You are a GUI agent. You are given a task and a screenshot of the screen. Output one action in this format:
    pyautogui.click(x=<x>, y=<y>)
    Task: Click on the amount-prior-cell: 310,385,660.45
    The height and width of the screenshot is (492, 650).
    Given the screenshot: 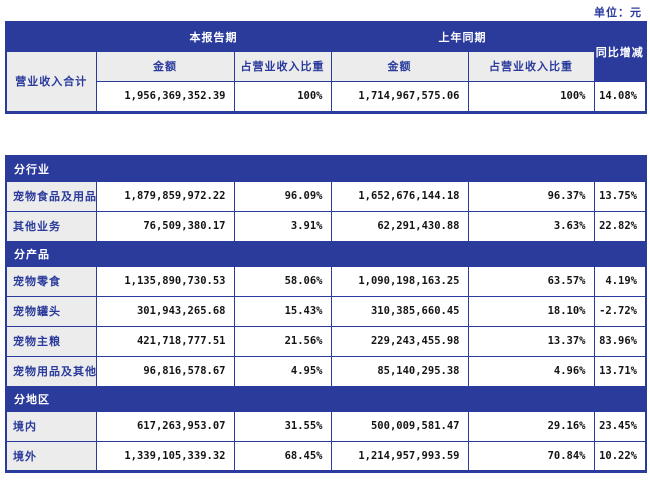 What is the action you would take?
    pyautogui.click(x=399, y=311)
    